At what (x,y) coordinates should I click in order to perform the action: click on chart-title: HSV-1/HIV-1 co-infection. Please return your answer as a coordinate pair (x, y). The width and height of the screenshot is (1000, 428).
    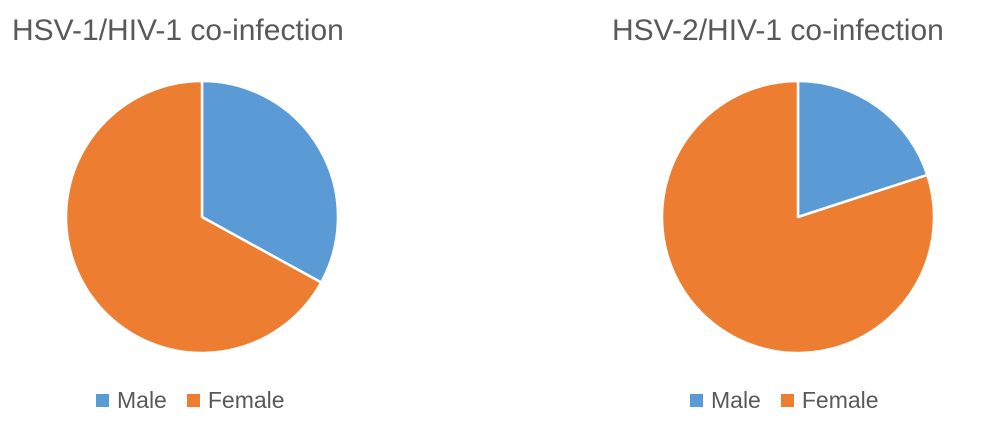
    Looking at the image, I should click on (178, 30).